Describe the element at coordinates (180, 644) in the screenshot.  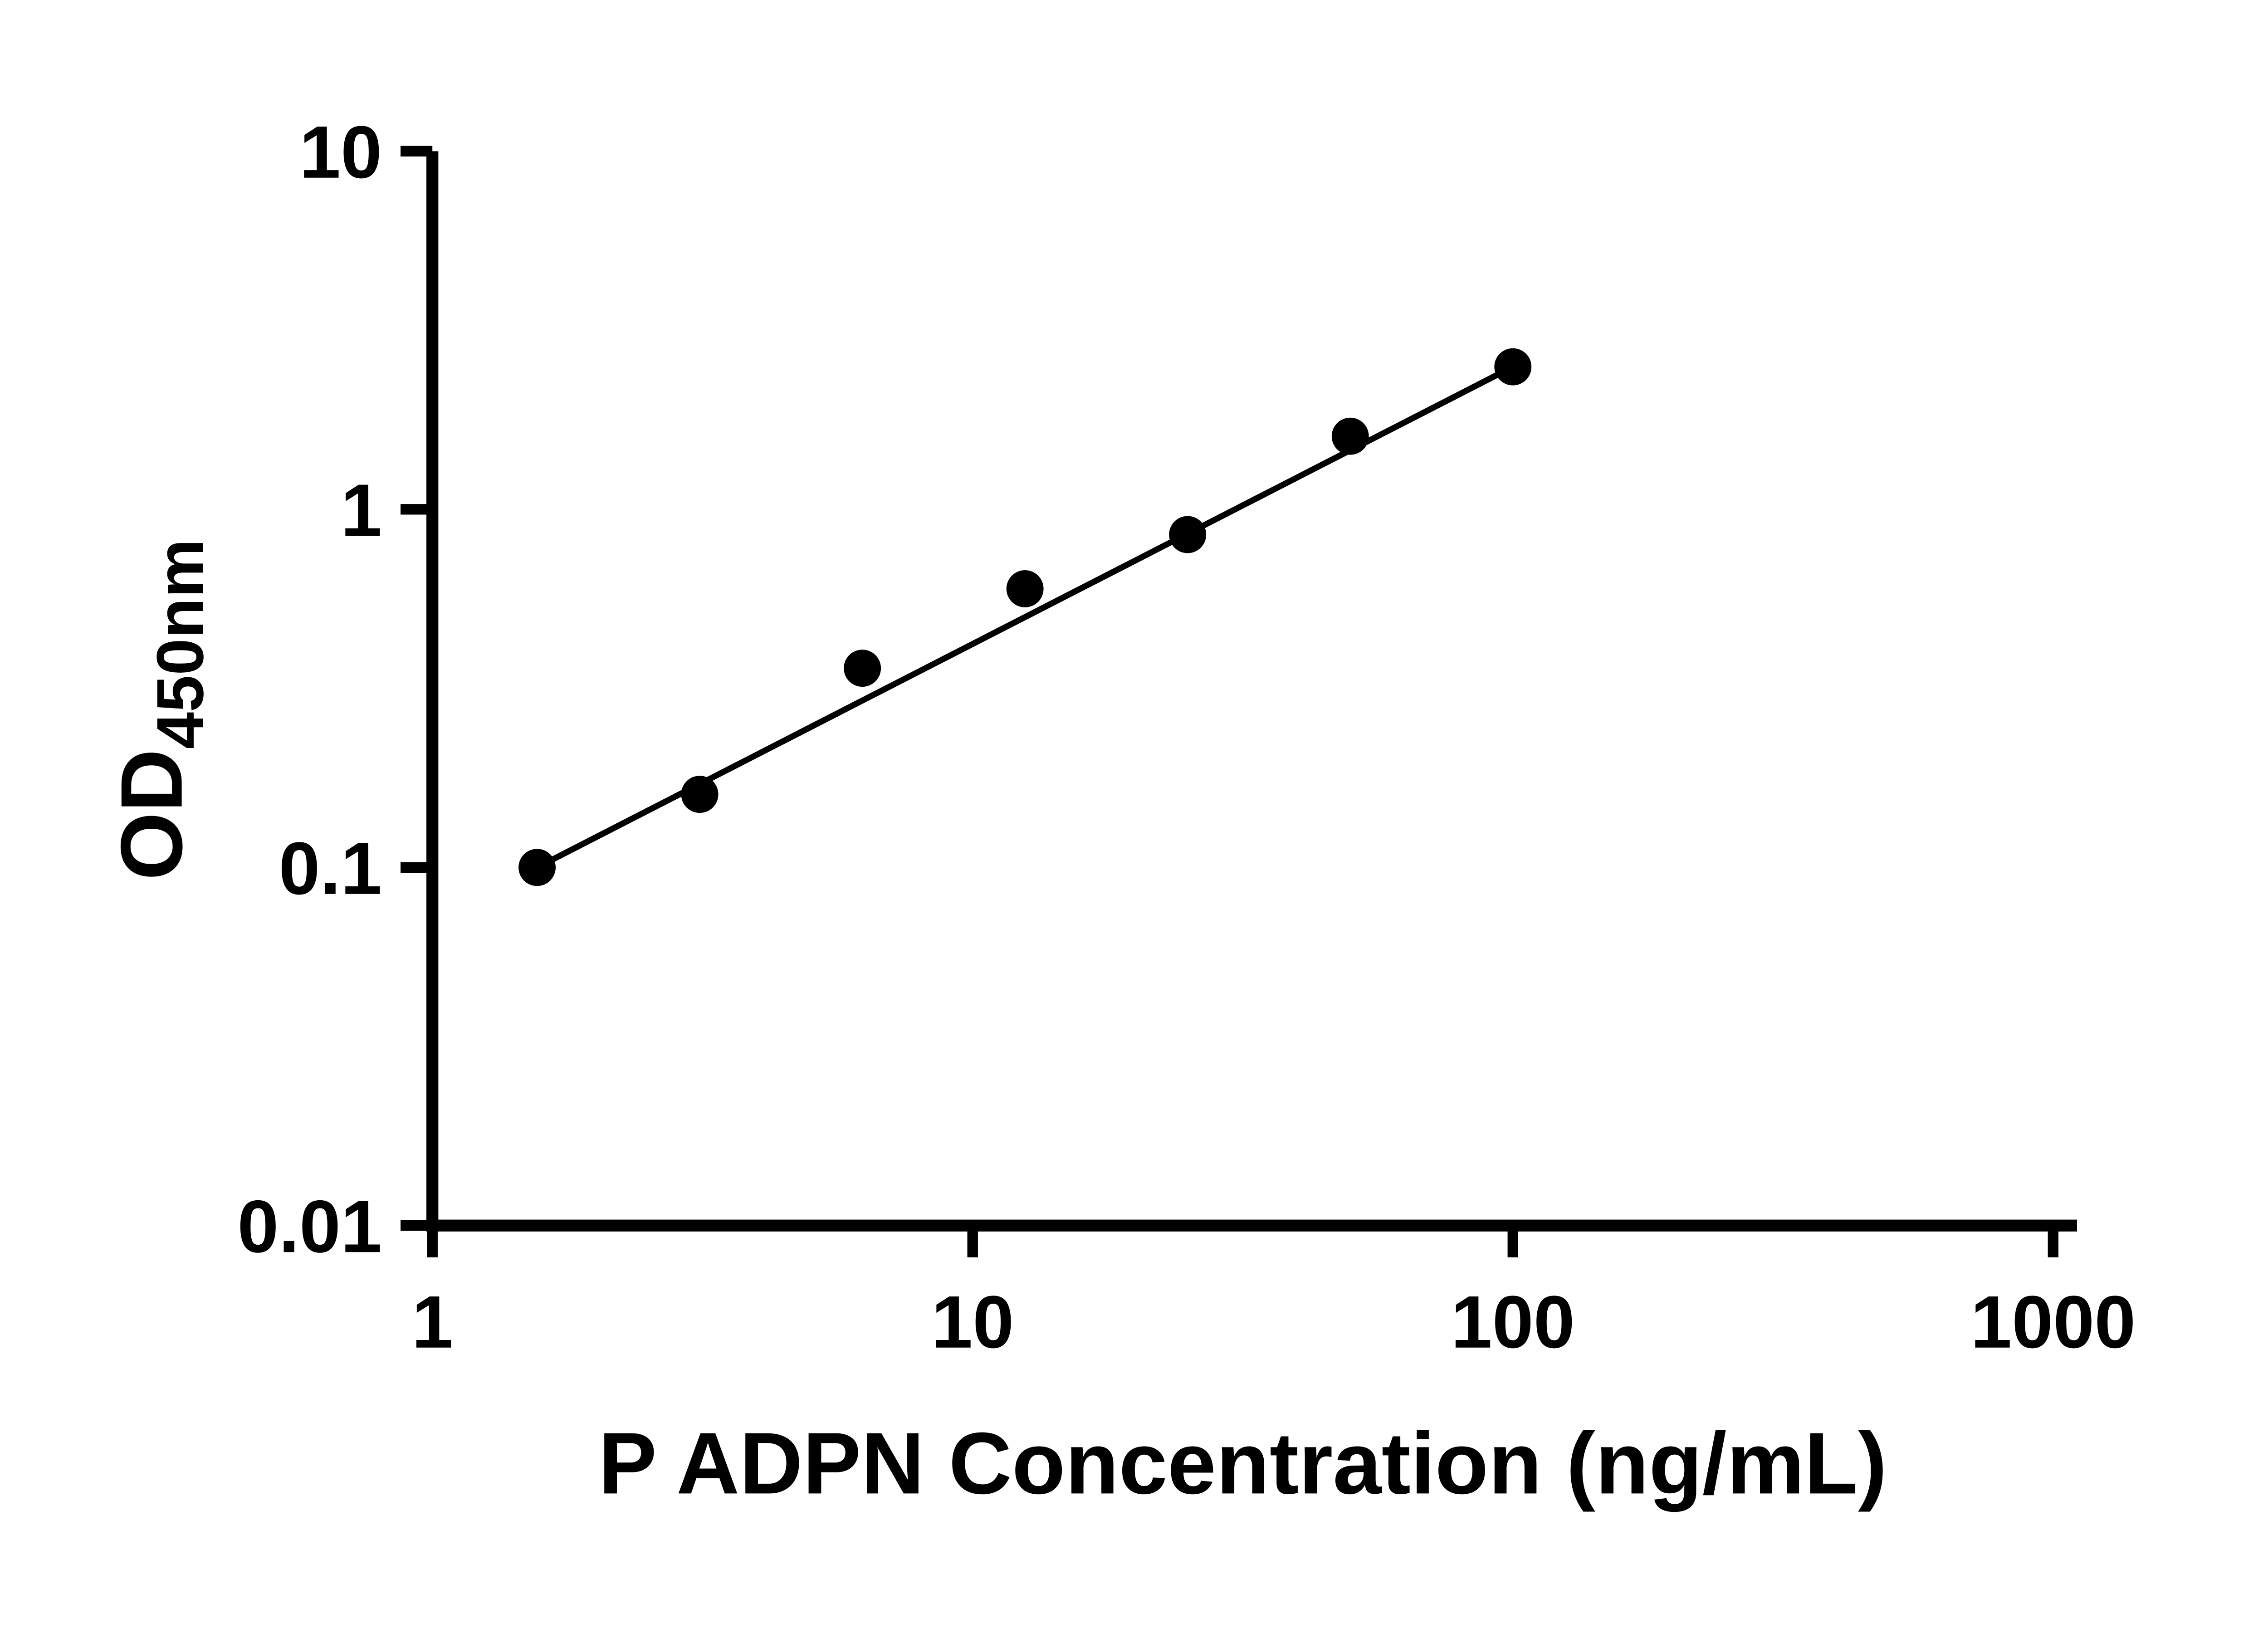
I see `y-axis-title-subscript: 450nm` at that location.